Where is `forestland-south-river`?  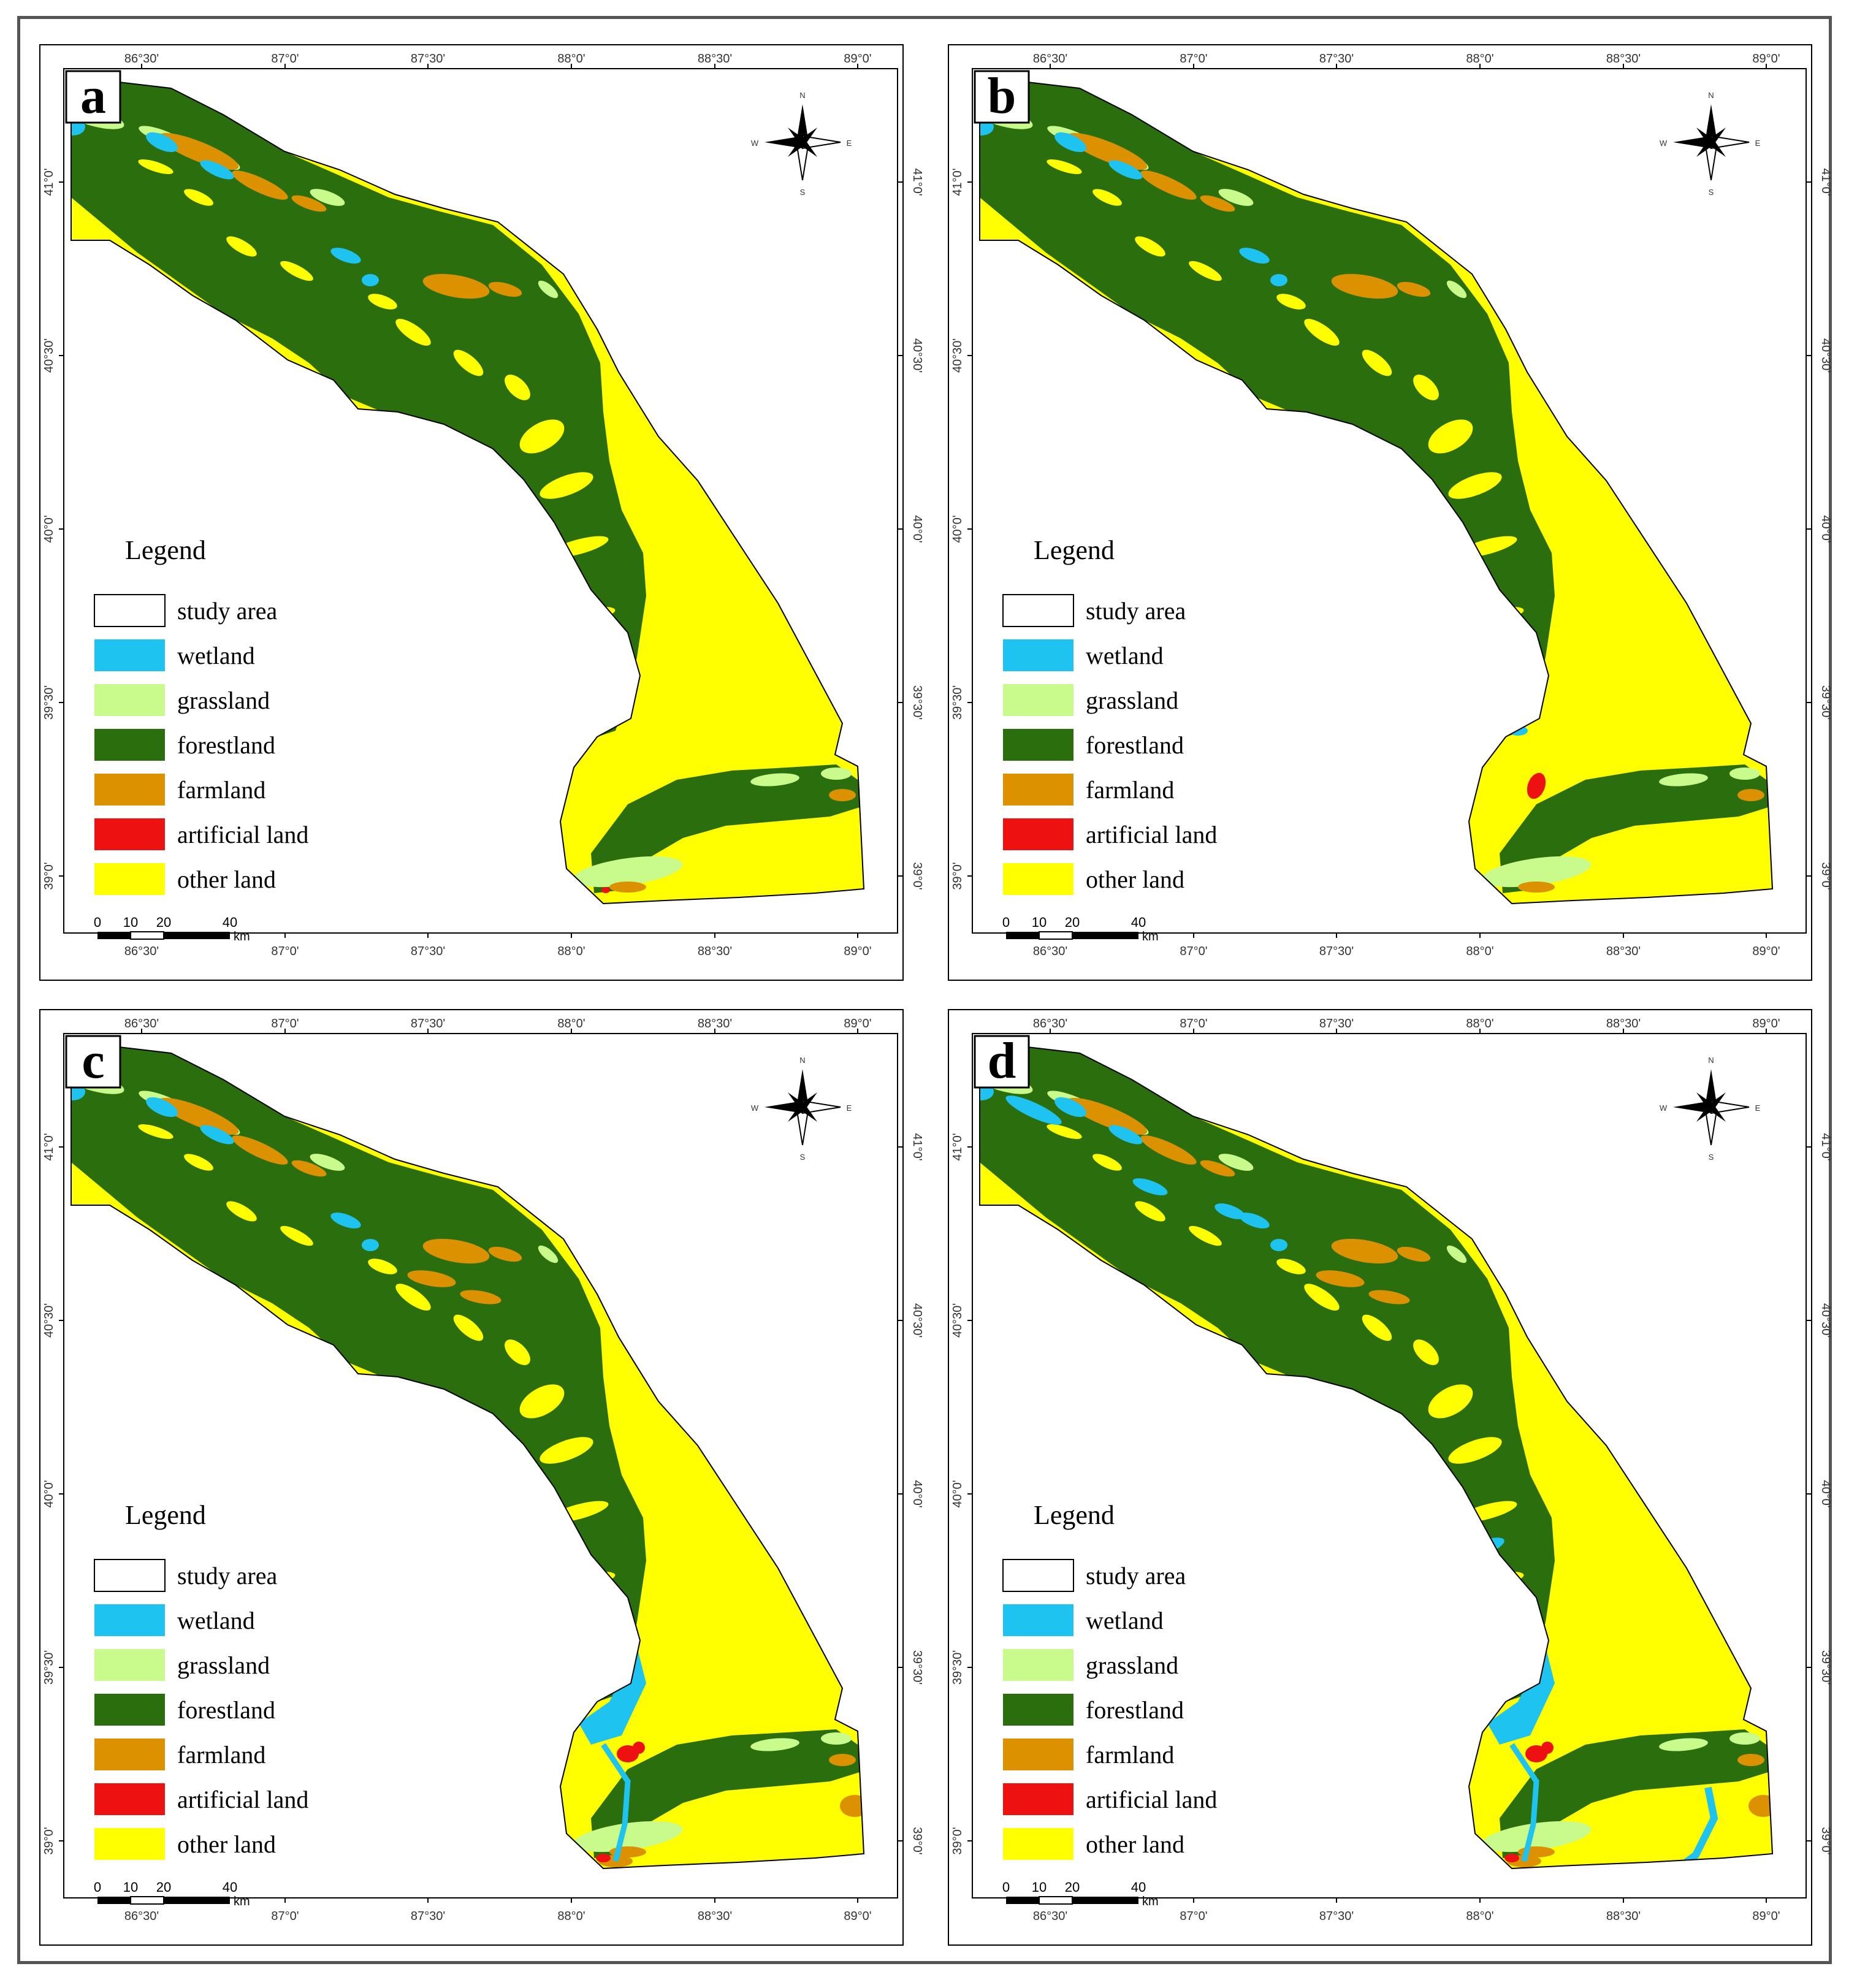 forestland-south-river is located at coordinates (725, 1793).